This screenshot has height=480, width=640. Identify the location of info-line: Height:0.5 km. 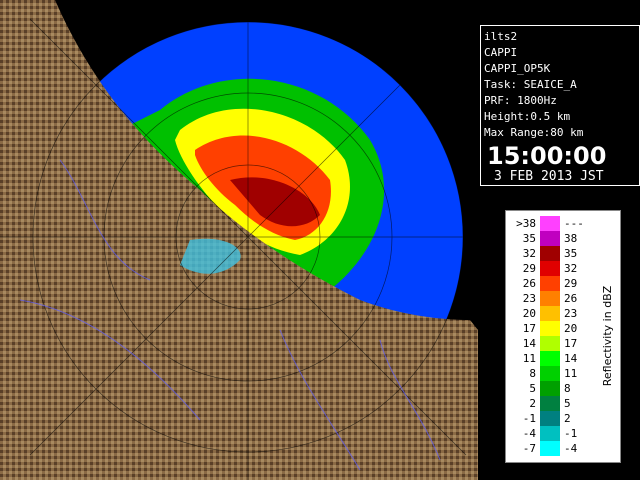
(527, 116).